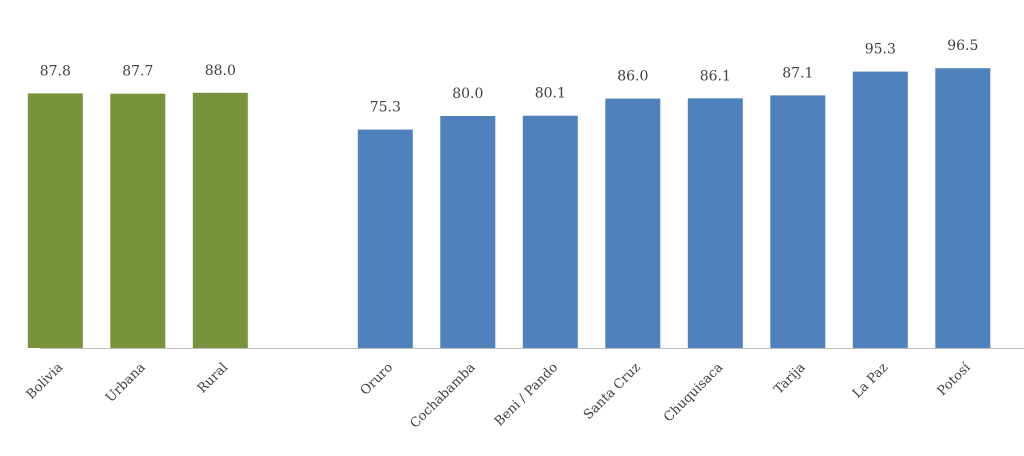  What do you see at coordinates (693, 392) in the screenshot?
I see `tick-label-chuquisaca: Chuquisaca` at bounding box center [693, 392].